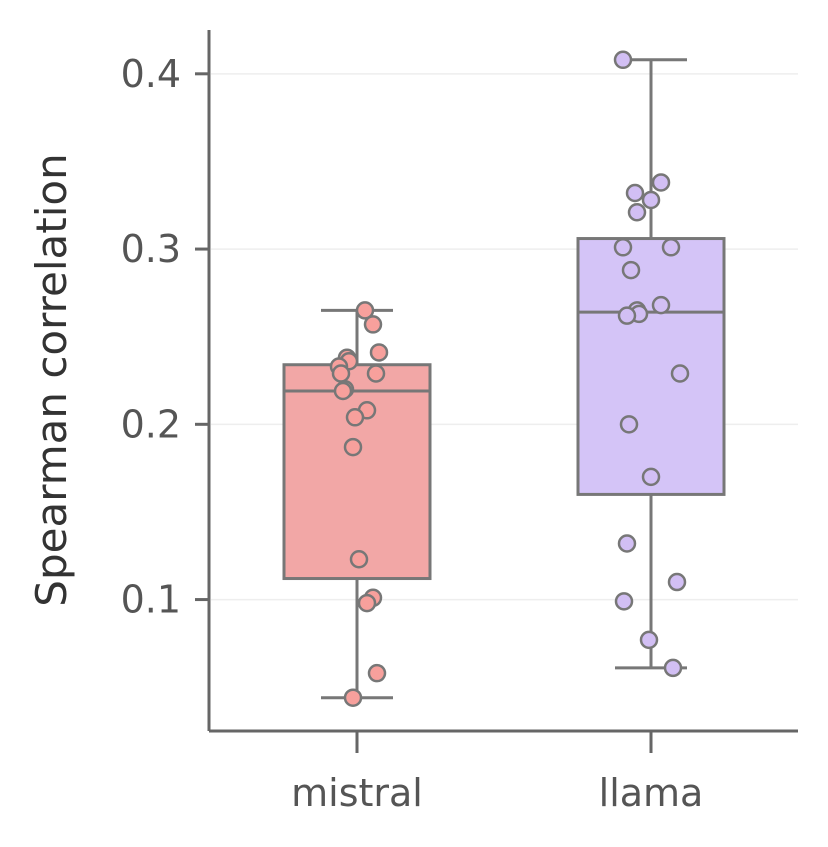 Image resolution: width=828 pixels, height=847 pixels. I want to click on y-tick-label: 0.2, so click(151, 424).